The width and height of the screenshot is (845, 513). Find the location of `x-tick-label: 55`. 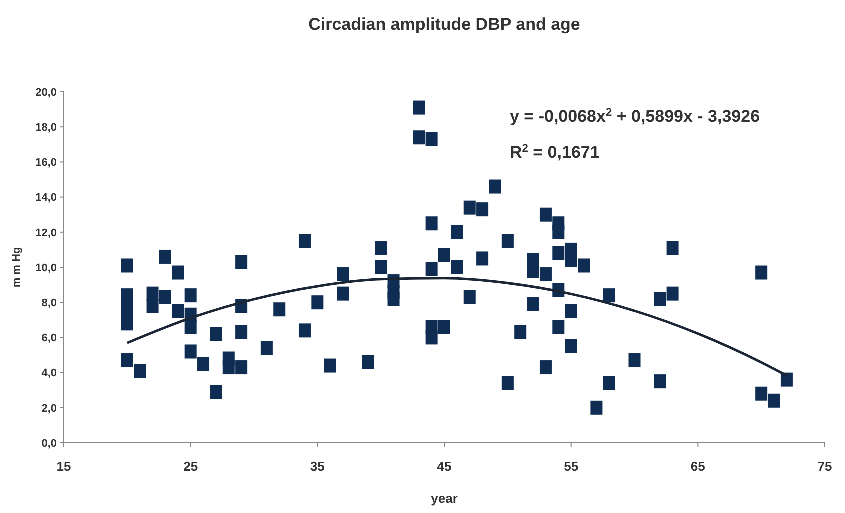

x-tick-label: 55 is located at coordinates (571, 466).